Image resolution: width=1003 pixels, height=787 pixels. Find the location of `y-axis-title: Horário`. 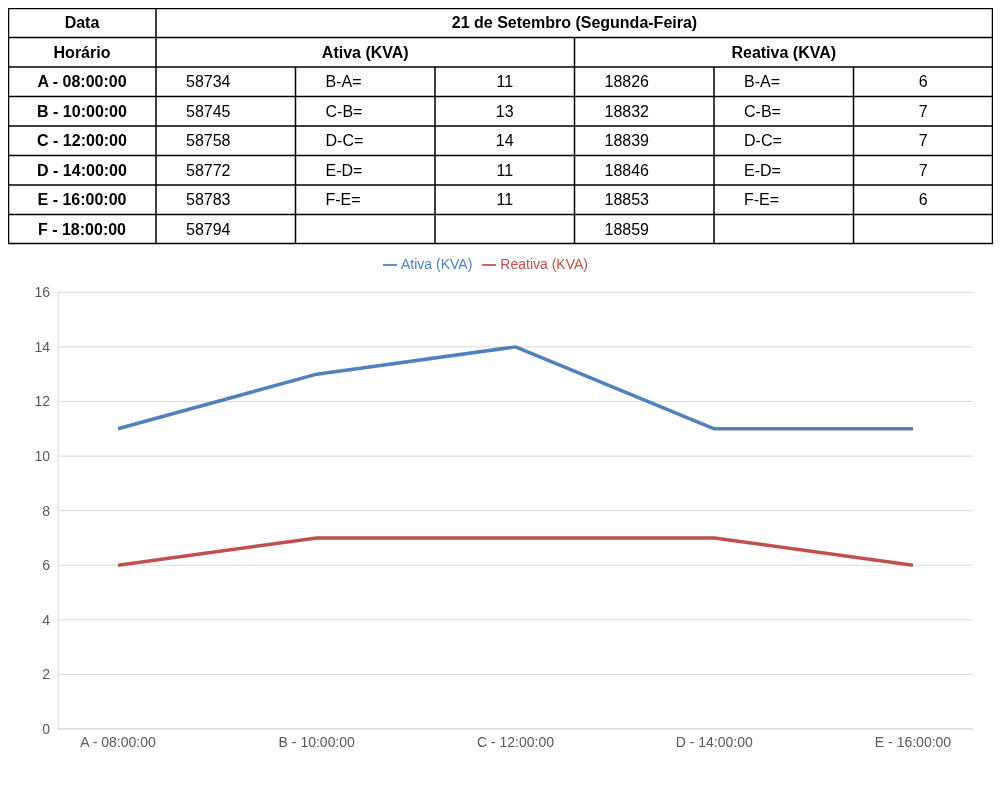

y-axis-title: Horário is located at coordinates (82, 52).